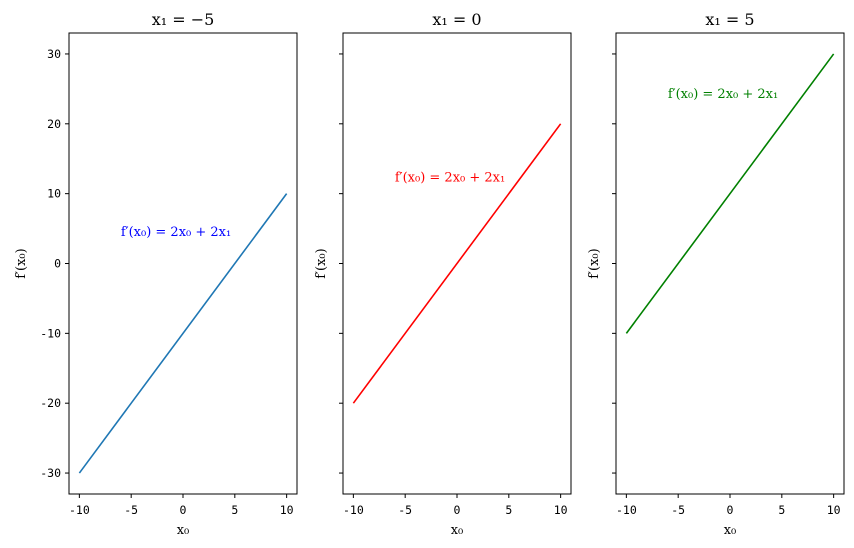  I want to click on y-tick-label: -20, so click(50, 403).